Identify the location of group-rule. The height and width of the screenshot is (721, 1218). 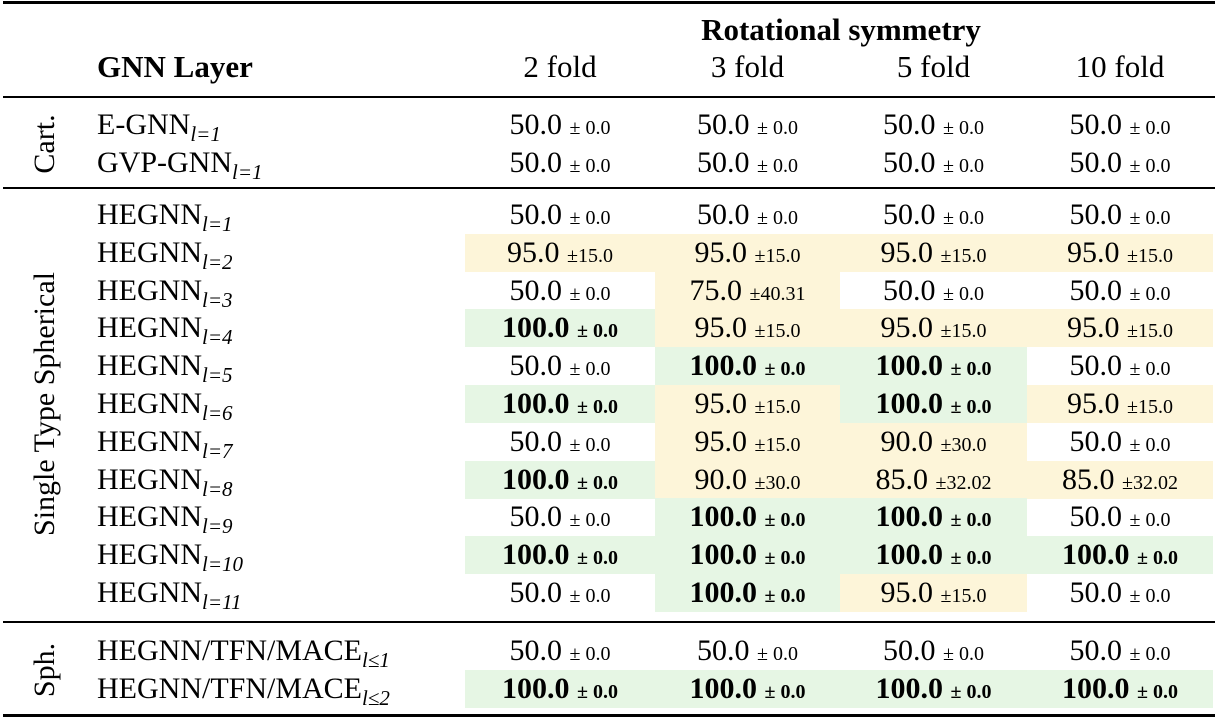
(609, 188).